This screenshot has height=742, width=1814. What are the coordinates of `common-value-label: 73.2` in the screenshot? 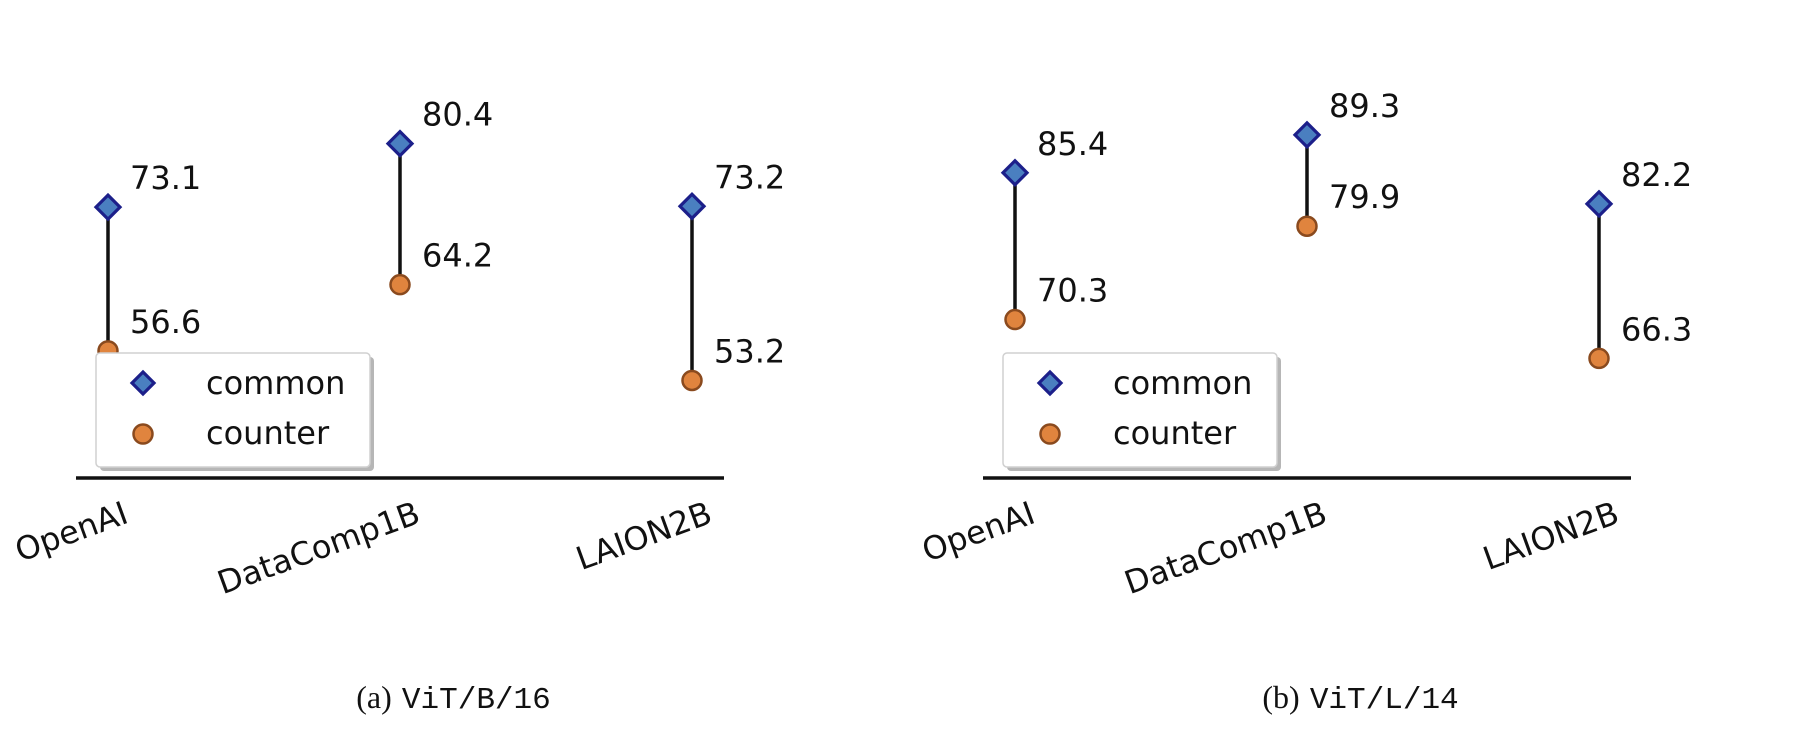 It's located at (749, 177).